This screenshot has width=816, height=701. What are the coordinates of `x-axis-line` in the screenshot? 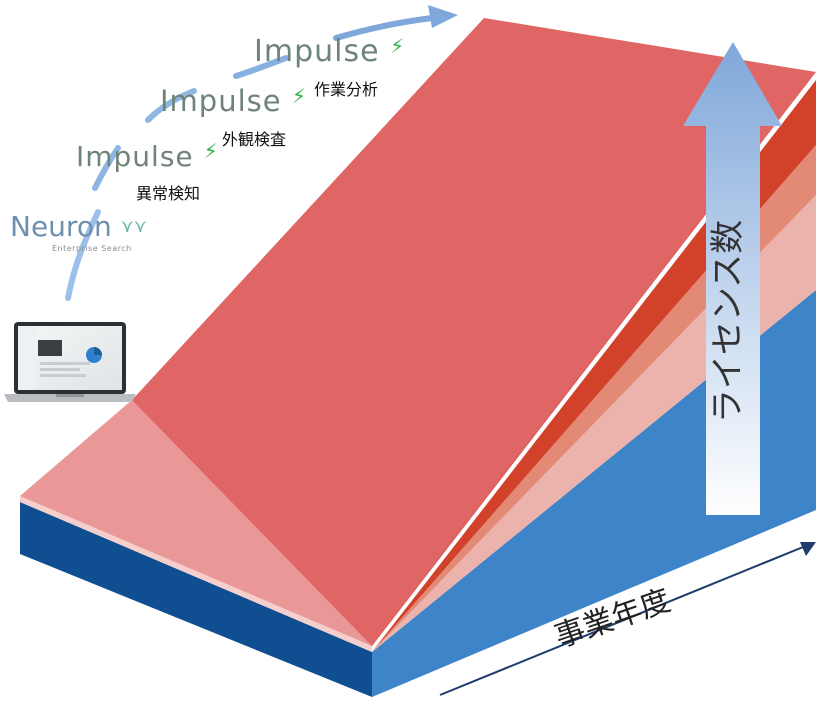 It's located at (624, 620).